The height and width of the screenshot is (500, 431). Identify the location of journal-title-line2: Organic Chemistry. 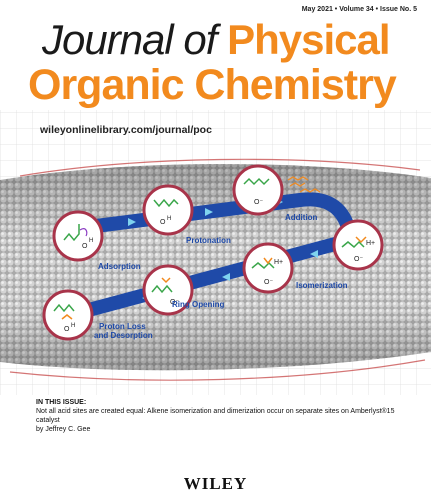
(212, 85).